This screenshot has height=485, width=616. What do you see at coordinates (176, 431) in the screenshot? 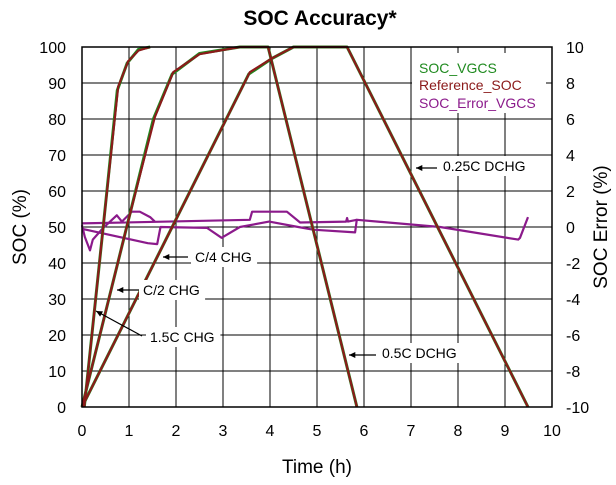
I see `x-tick-label: 2` at bounding box center [176, 431].